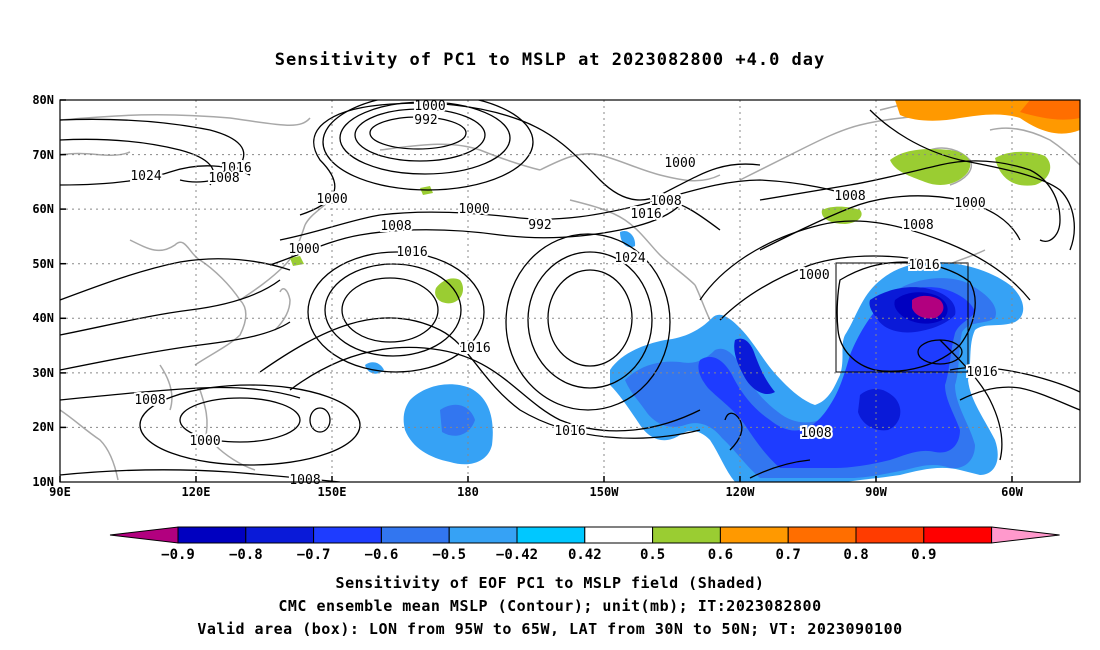 The image size is (1100, 650). What do you see at coordinates (178, 555) in the screenshot?
I see `colorbar-label: −0.9` at bounding box center [178, 555].